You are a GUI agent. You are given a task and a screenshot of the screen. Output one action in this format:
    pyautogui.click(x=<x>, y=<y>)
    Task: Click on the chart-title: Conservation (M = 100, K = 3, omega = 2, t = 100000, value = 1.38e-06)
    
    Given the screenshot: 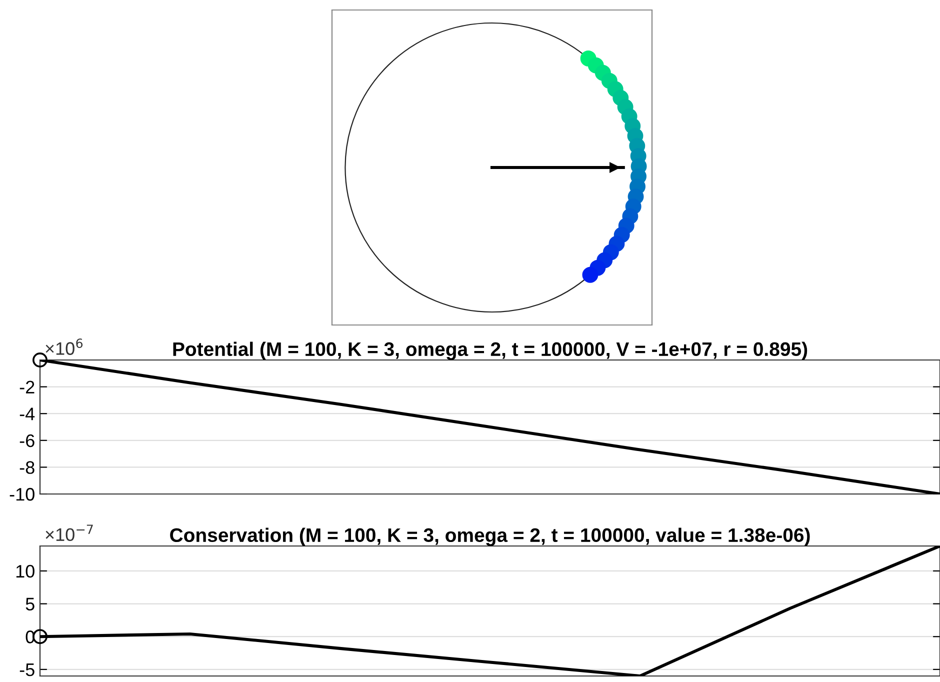 What is the action you would take?
    pyautogui.click(x=490, y=537)
    